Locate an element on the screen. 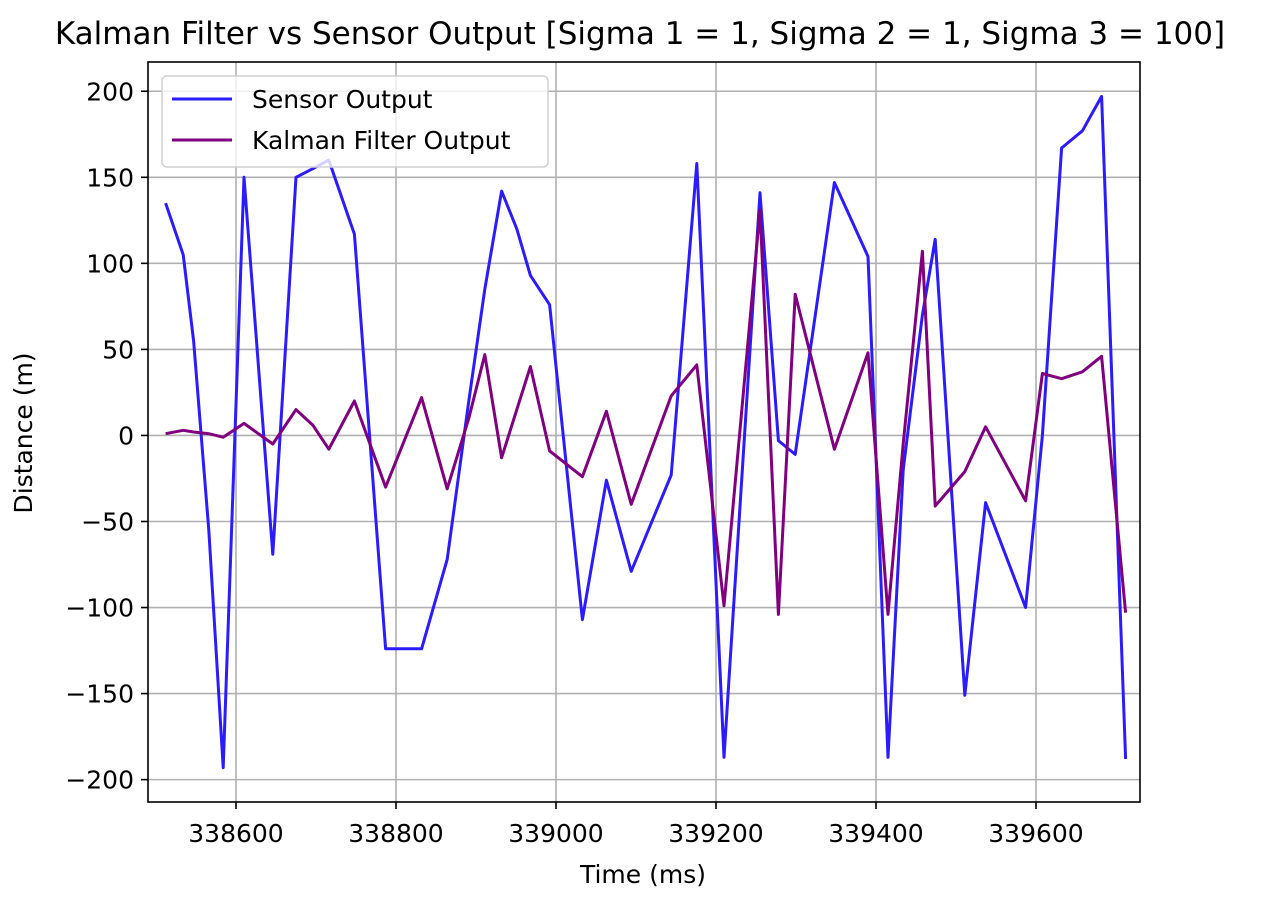 The width and height of the screenshot is (1284, 908). y-tick-label: 200 is located at coordinates (110, 91).